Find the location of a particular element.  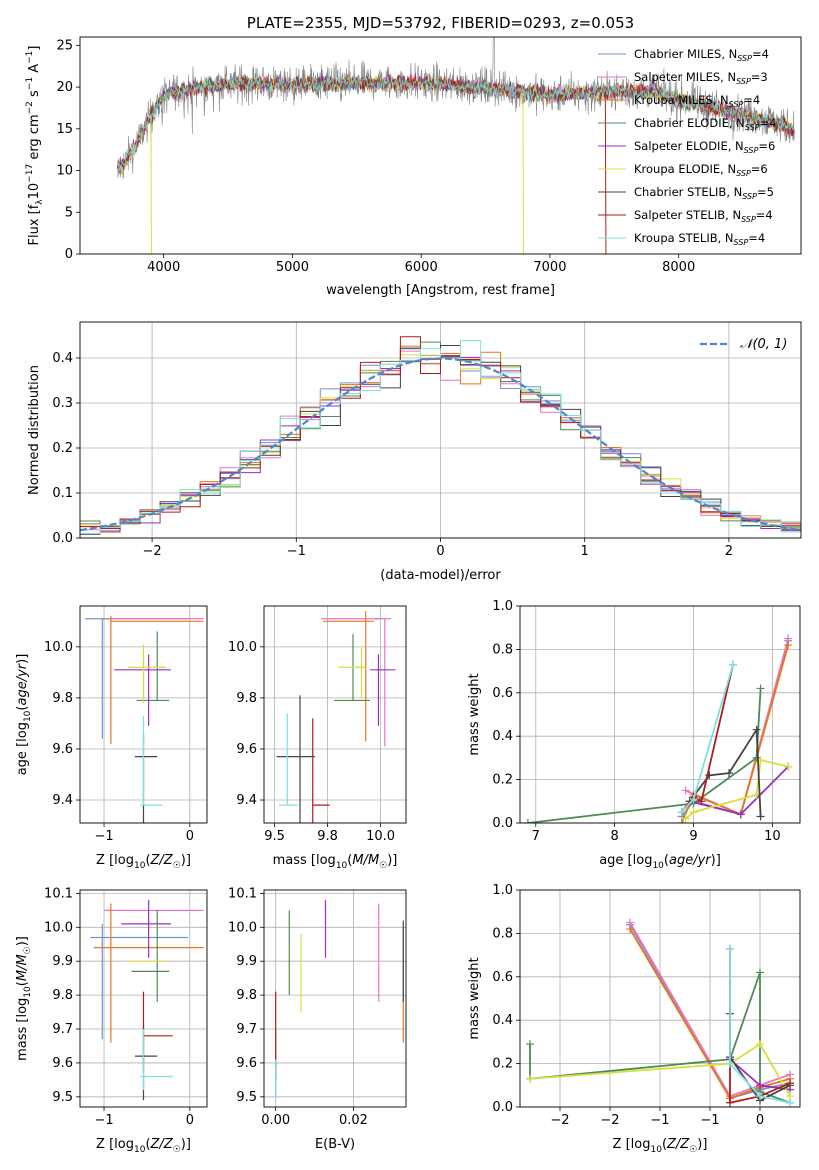

legend-label: Kroupa ELODIE, NSSP=6 is located at coordinates (701, 170).